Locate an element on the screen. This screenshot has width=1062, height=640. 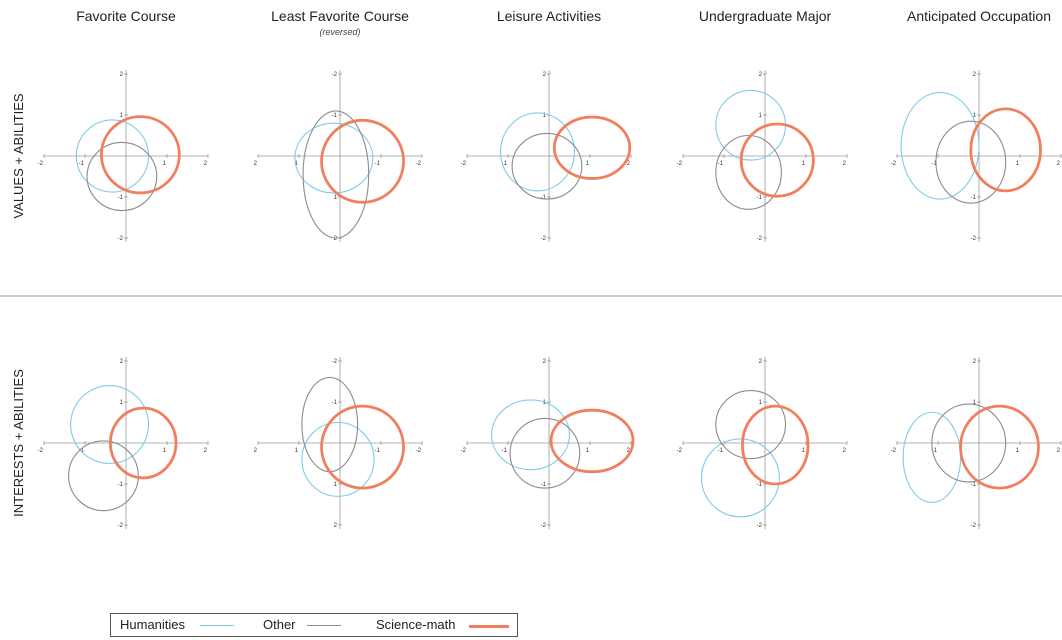
panel-r2-c4: -2 -1 1 2 2 1 -1 -2 is located at coordinates (762, 443).